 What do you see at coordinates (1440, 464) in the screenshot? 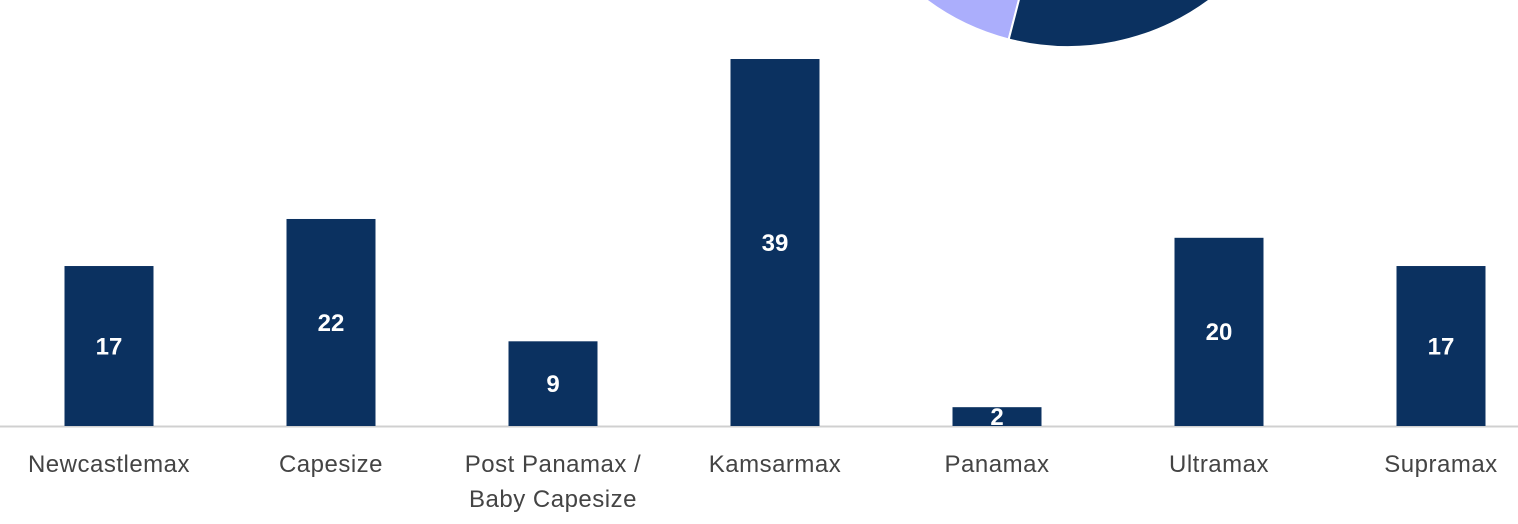
I see `x-tick-label: Supramax` at bounding box center [1440, 464].